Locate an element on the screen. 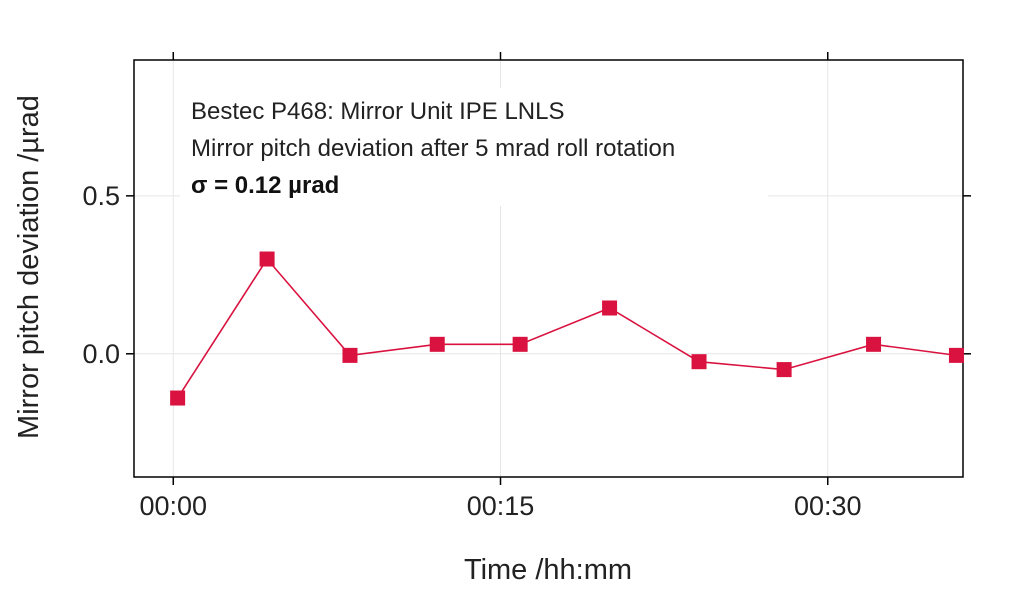  x-axis-title: Time /hh:mm is located at coordinates (548, 570).